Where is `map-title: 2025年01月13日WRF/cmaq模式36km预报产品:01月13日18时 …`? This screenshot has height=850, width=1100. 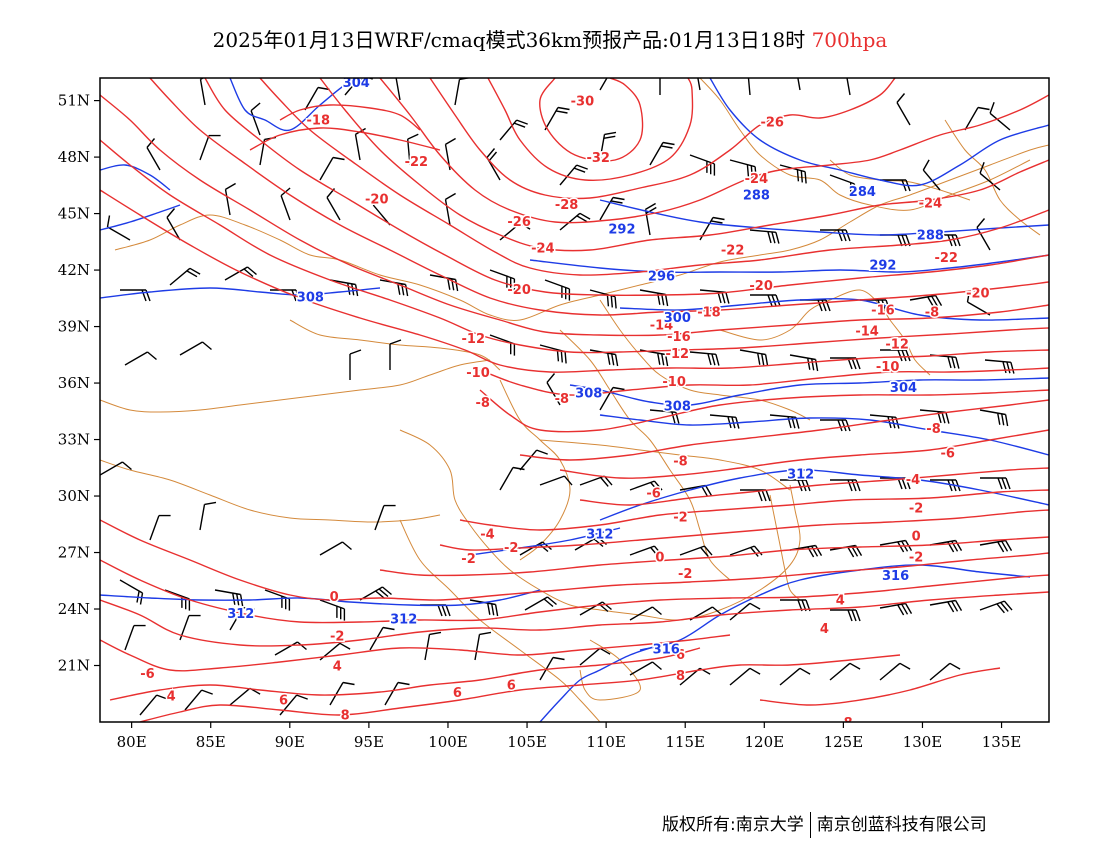 map-title: 2025年01月13日WRF/cmaq模式36km预报产品:01月13日18时 … is located at coordinates (550, 38).